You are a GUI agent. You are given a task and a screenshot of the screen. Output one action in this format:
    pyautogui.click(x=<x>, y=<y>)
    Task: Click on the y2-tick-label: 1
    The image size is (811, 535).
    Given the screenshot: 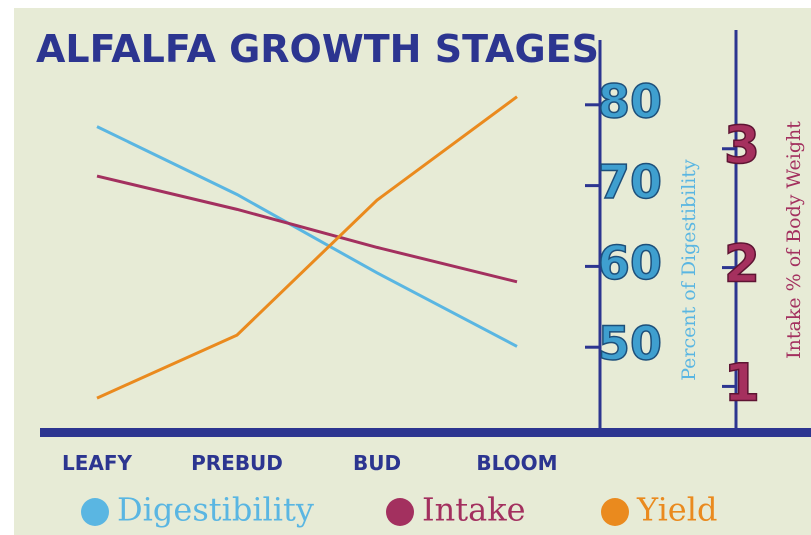 What is the action you would take?
    pyautogui.click(x=742, y=383)
    